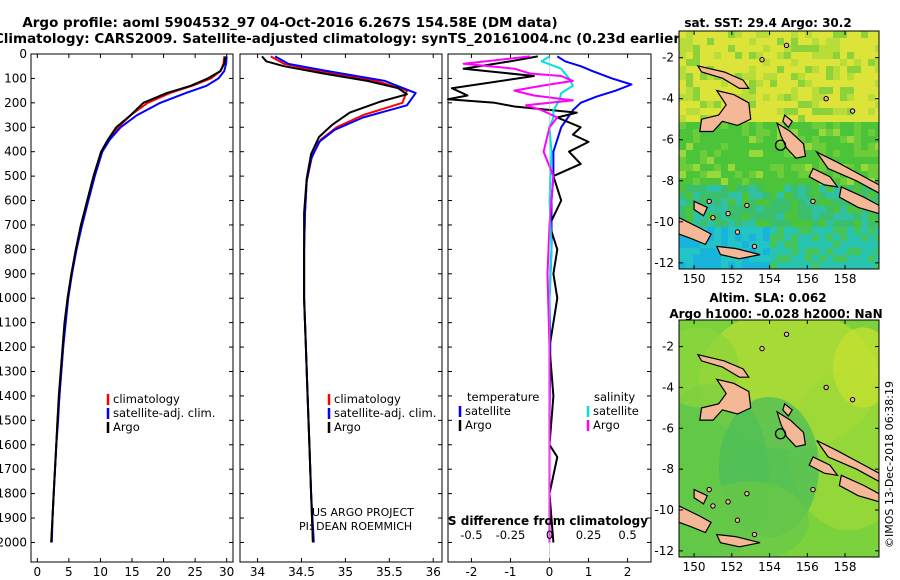 The width and height of the screenshot is (900, 580). What do you see at coordinates (510, 572) in the screenshot?
I see `differences-xtick-label: -1` at bounding box center [510, 572].